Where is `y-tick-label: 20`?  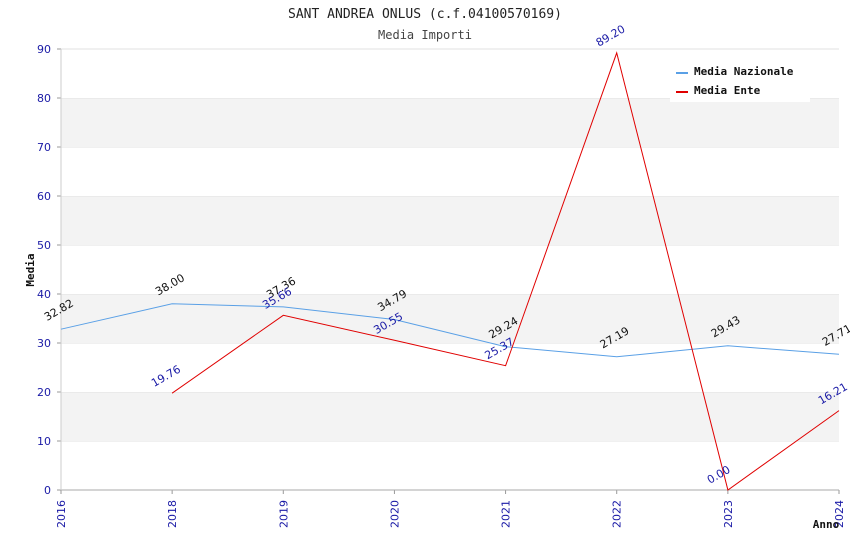 y-tick-label: 20 is located at coordinates (44, 392).